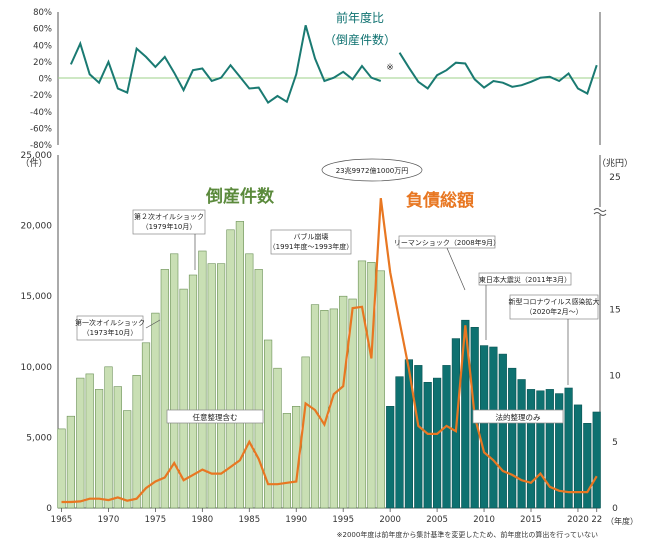  I want to click on annotation-voluntary: 任意整理含む, so click(215, 416).